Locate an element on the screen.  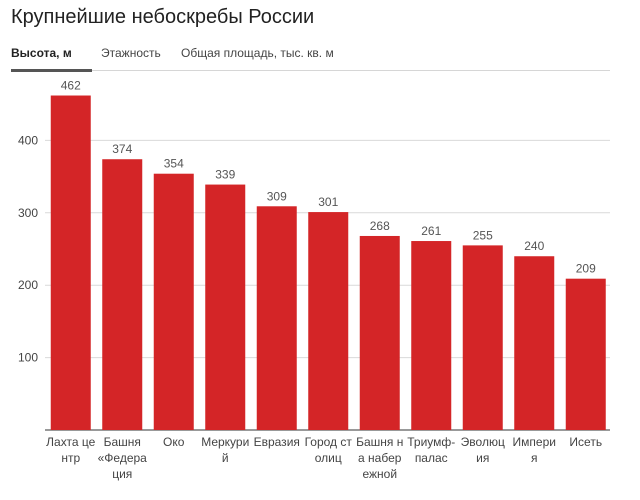
data-label: 374 is located at coordinates (122, 149).